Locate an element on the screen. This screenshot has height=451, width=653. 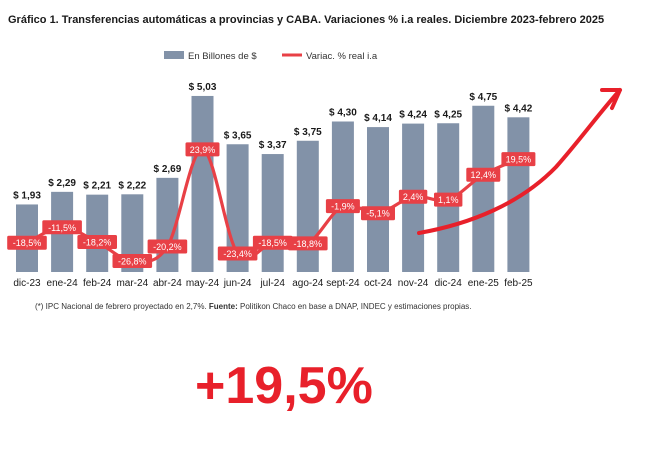
x-tick-label: dic-24 is located at coordinates (449, 283).